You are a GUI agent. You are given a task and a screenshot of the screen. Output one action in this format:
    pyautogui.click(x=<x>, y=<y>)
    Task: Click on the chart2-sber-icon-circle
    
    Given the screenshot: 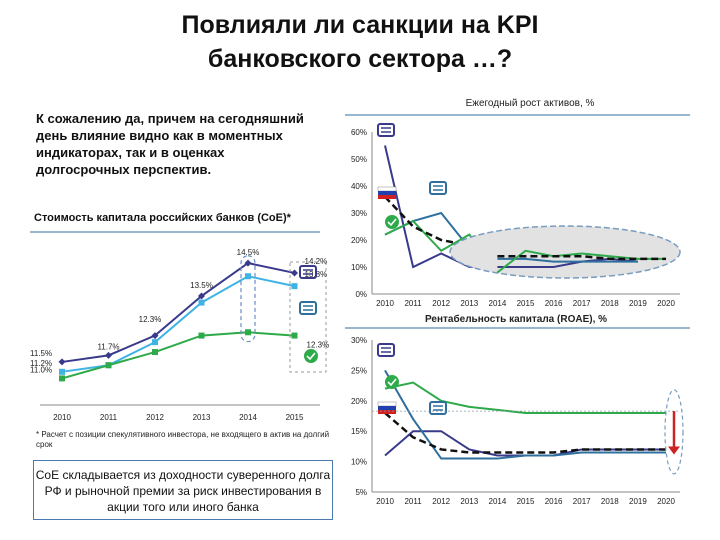 What is the action you would take?
    pyautogui.click(x=392, y=382)
    